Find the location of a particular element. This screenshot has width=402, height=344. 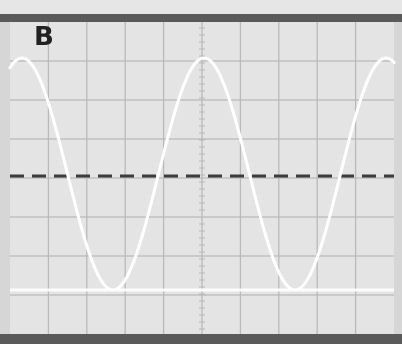

screen-frame-topmost is located at coordinates (201, 7).